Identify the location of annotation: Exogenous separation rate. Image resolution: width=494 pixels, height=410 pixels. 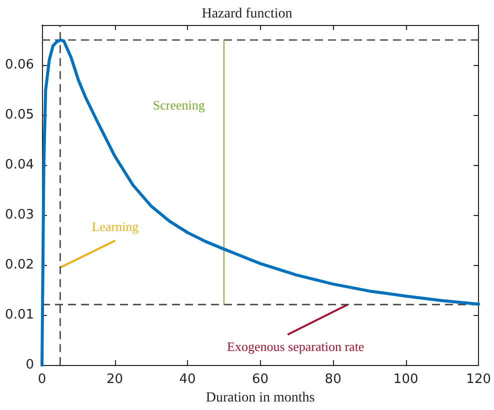
(295, 346).